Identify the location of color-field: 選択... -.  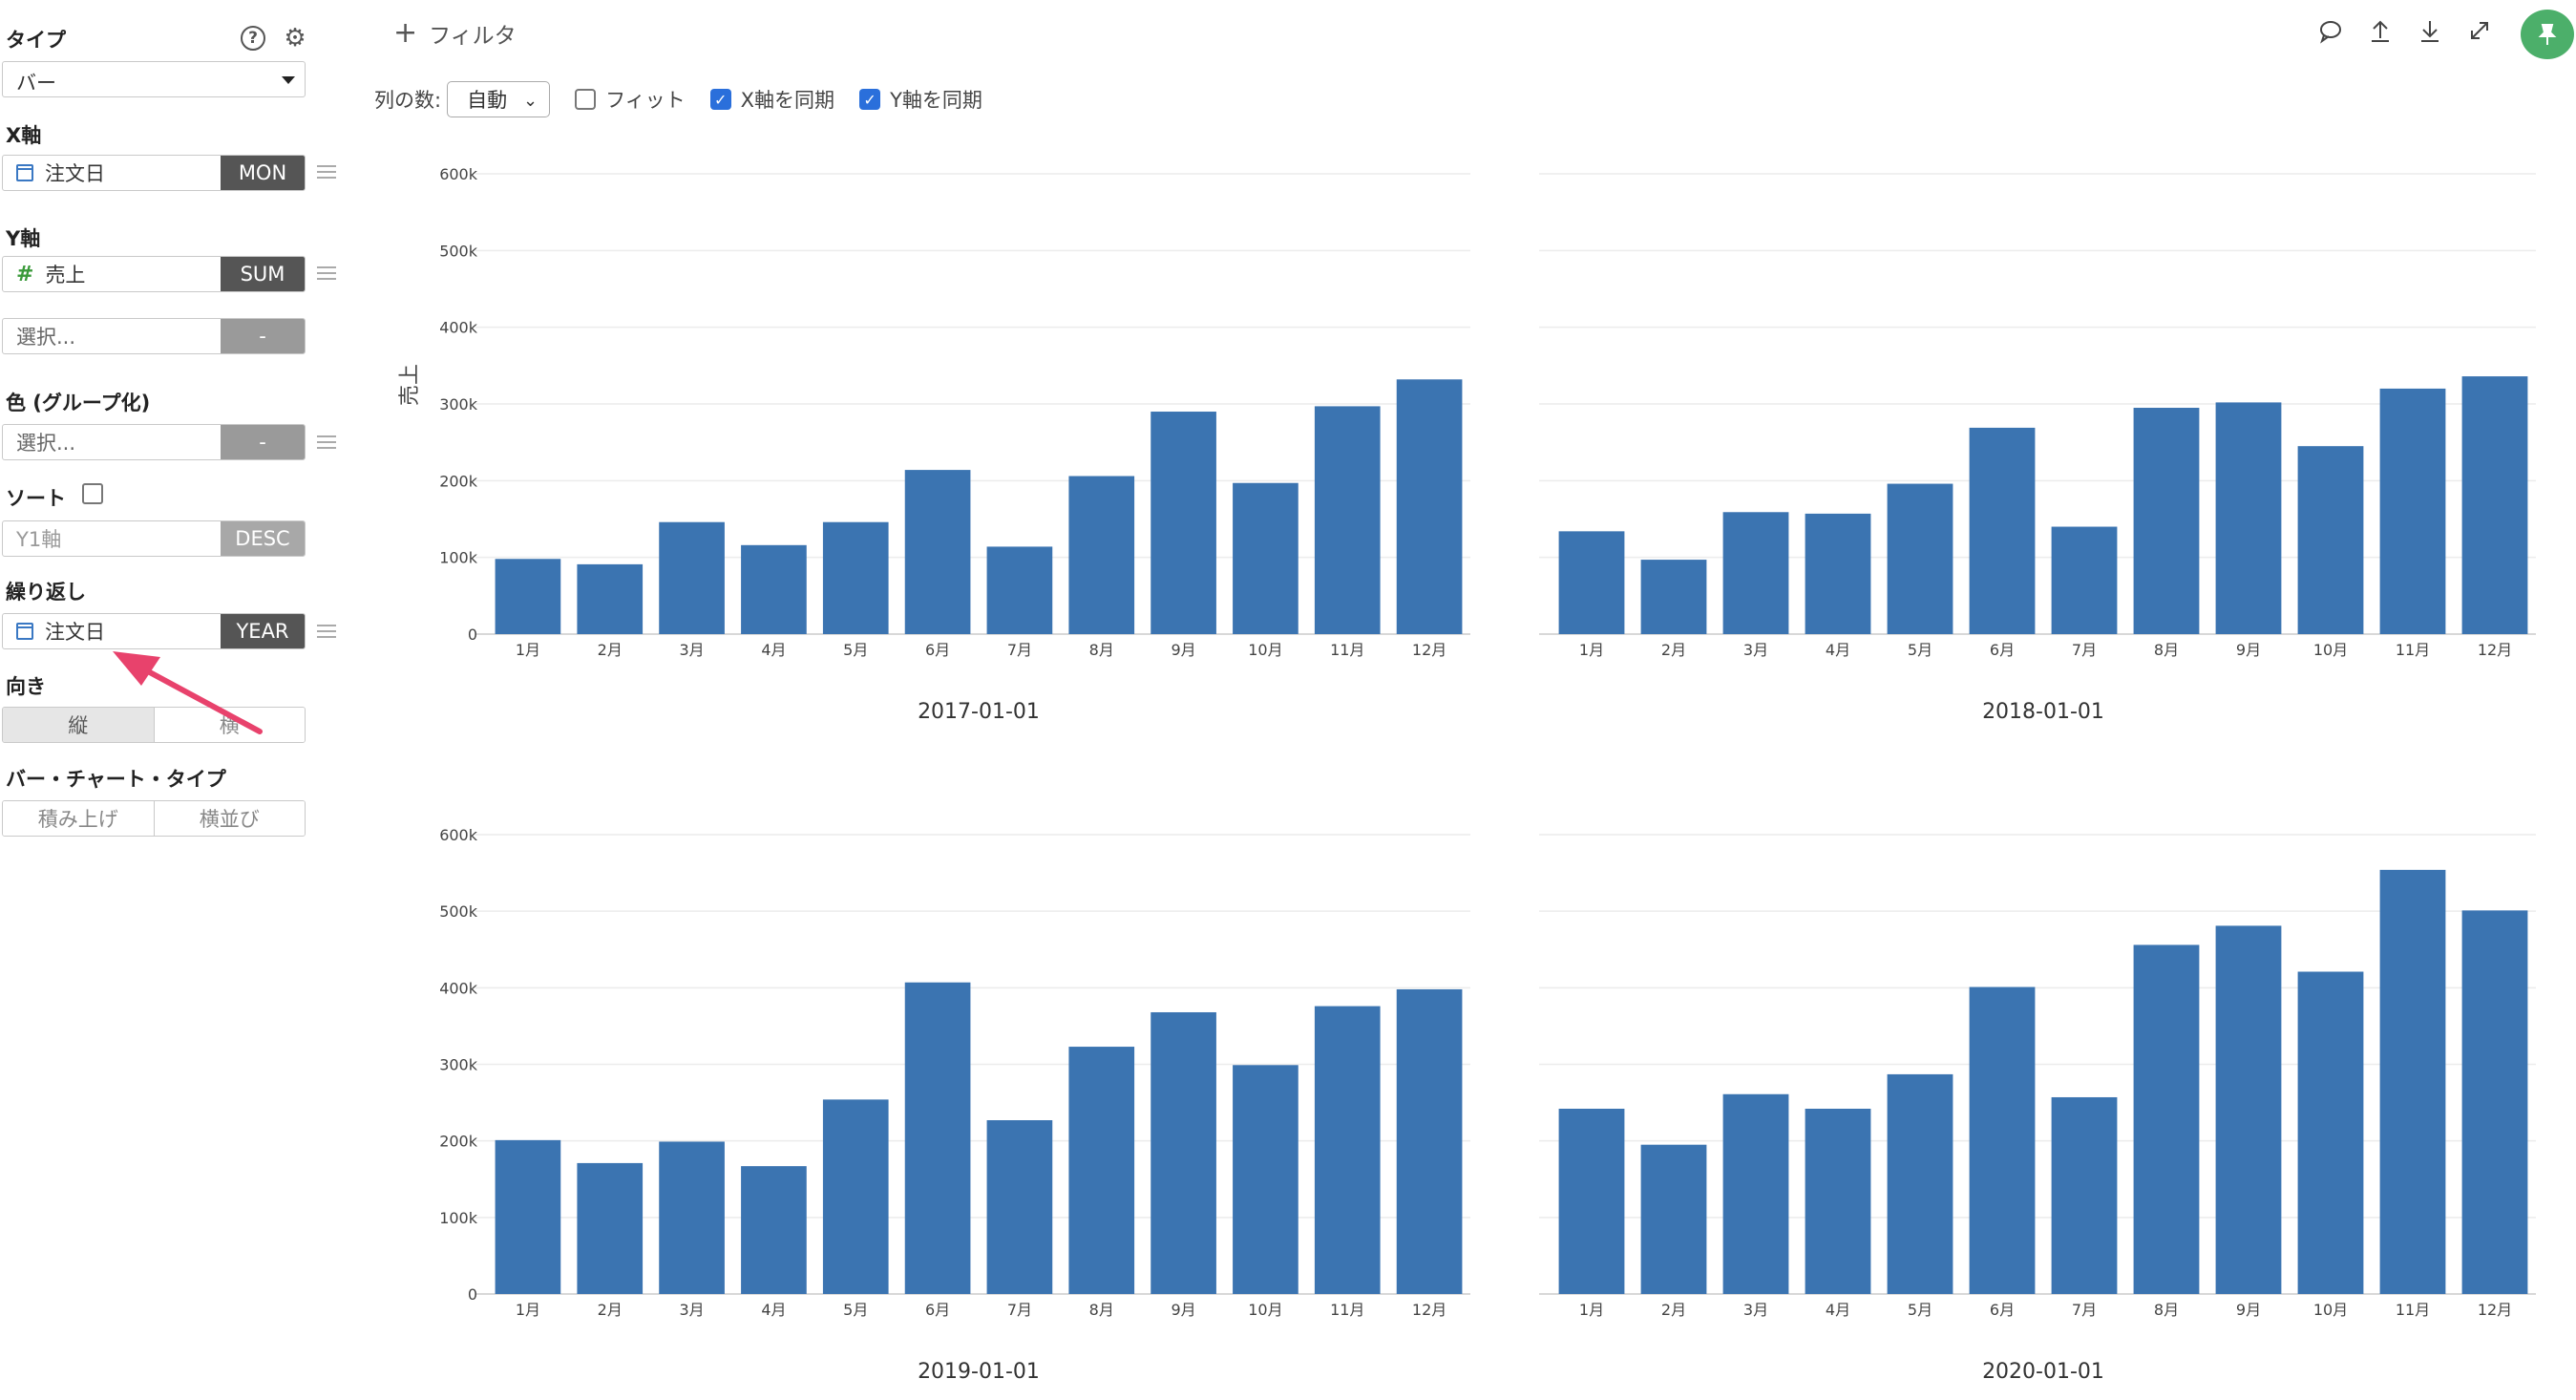
(154, 442).